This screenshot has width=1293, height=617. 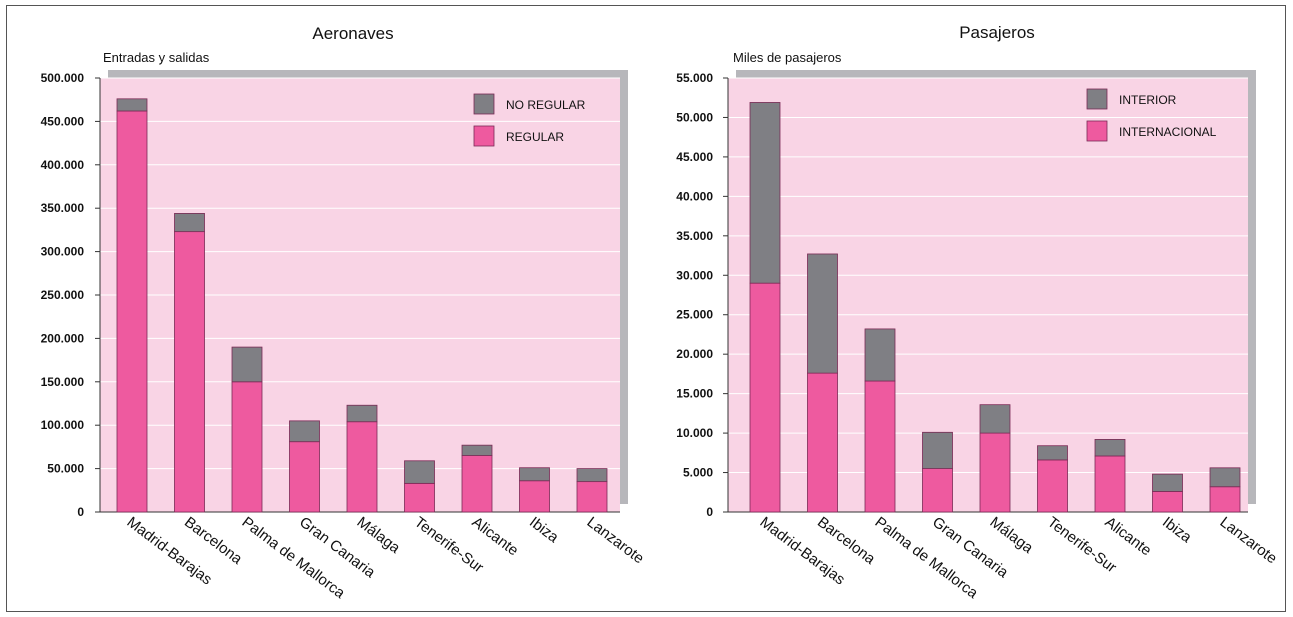 What do you see at coordinates (189, 372) in the screenshot?
I see `bar-barcelona-regular` at bounding box center [189, 372].